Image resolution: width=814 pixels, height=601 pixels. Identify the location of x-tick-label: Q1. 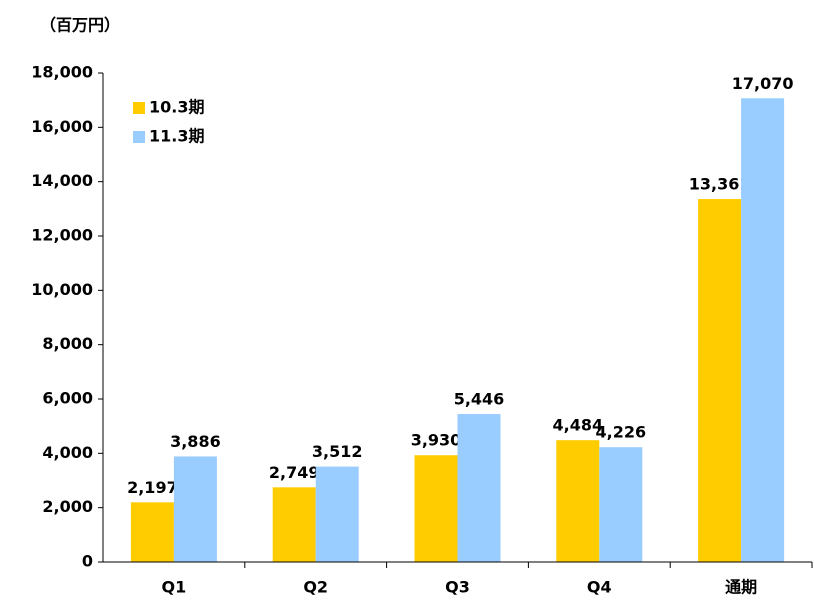
(174, 587).